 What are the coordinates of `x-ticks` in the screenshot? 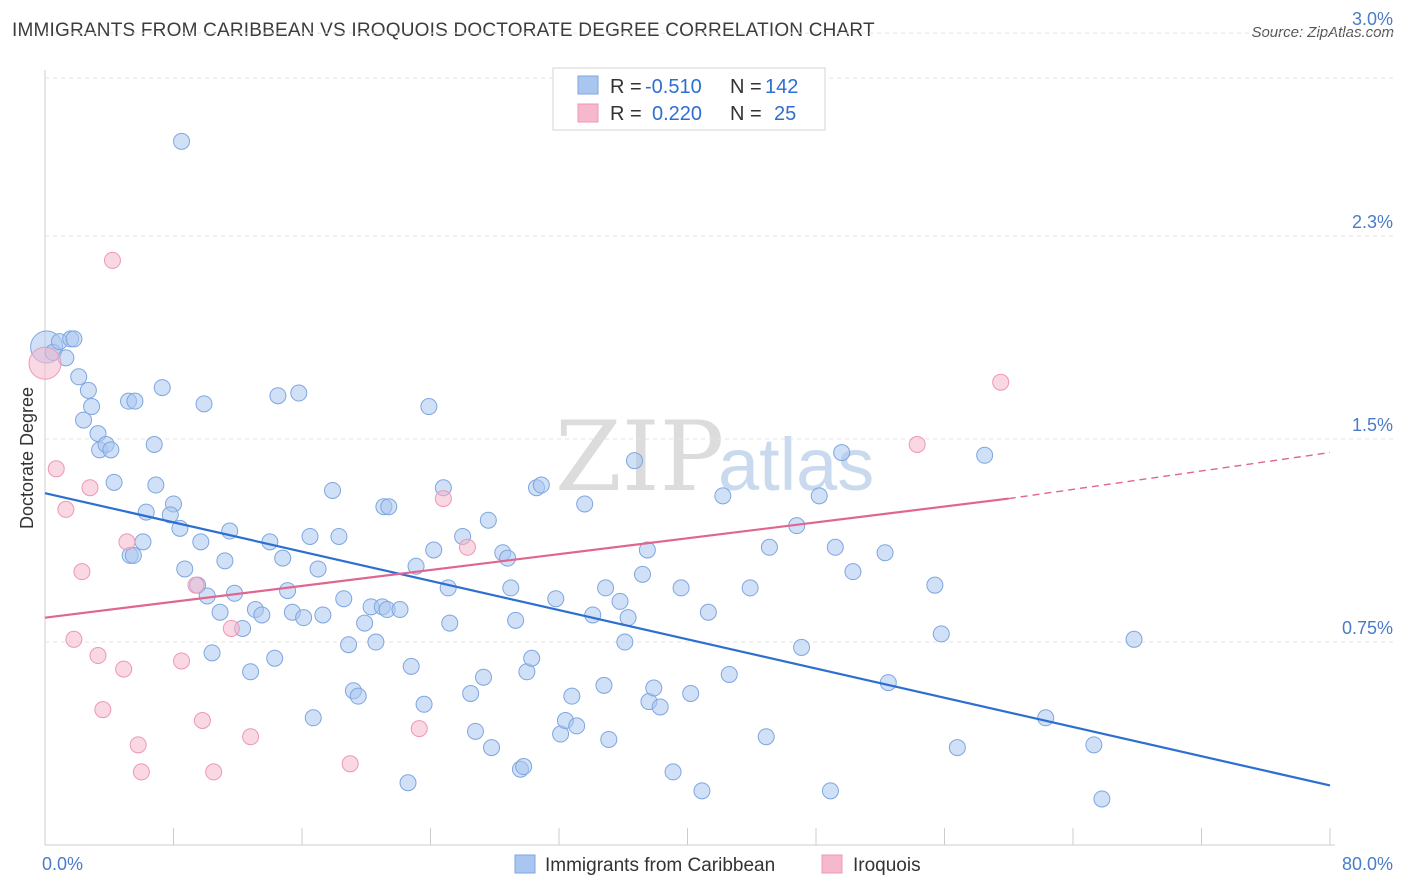 It's located at (752, 836).